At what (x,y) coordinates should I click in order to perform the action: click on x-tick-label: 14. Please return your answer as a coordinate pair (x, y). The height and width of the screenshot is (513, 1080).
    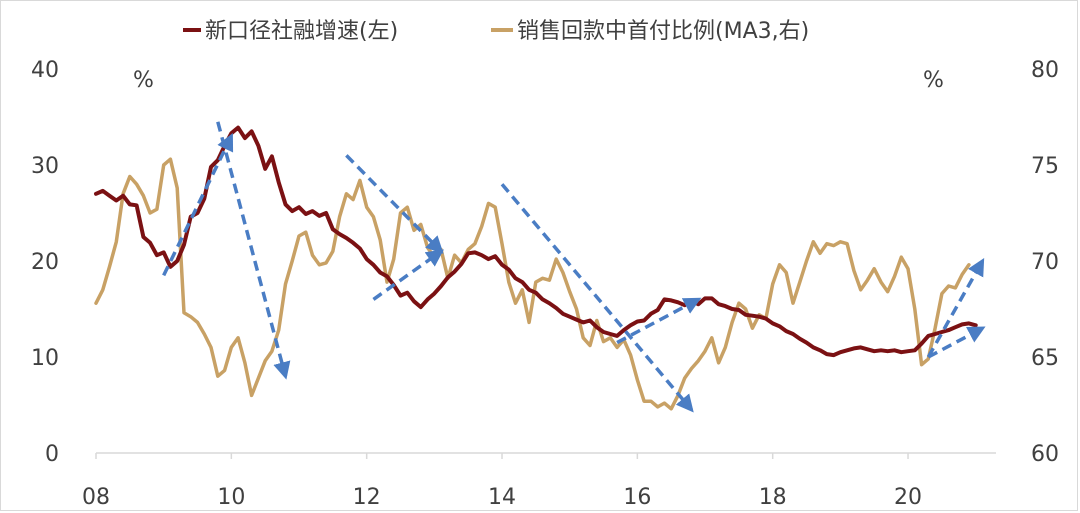
    Looking at the image, I should click on (502, 497).